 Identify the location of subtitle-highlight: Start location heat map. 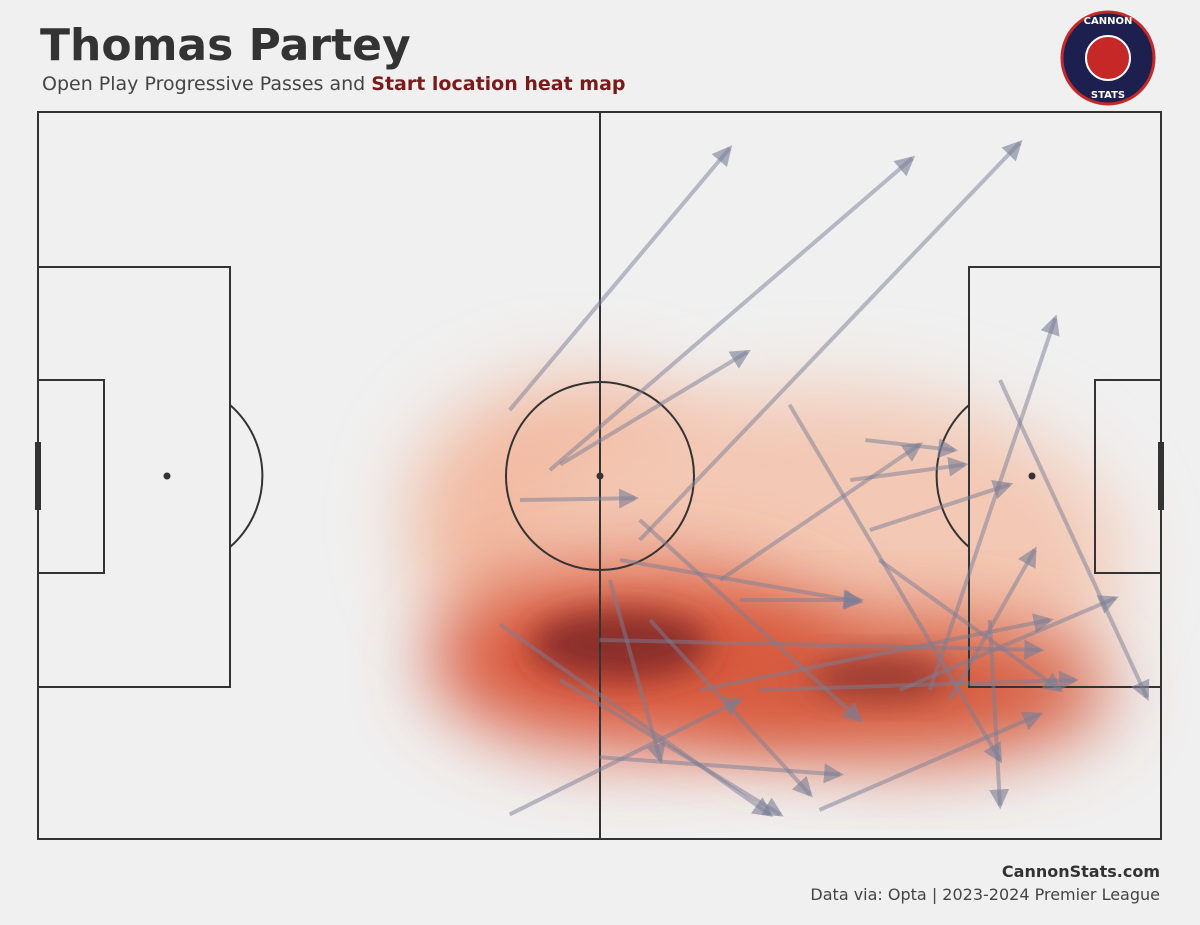
(498, 84).